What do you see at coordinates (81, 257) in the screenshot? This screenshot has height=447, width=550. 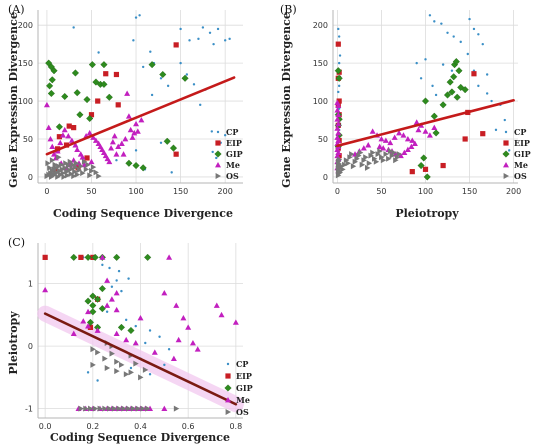 I see `panel-c-point-eip` at bounding box center [81, 257].